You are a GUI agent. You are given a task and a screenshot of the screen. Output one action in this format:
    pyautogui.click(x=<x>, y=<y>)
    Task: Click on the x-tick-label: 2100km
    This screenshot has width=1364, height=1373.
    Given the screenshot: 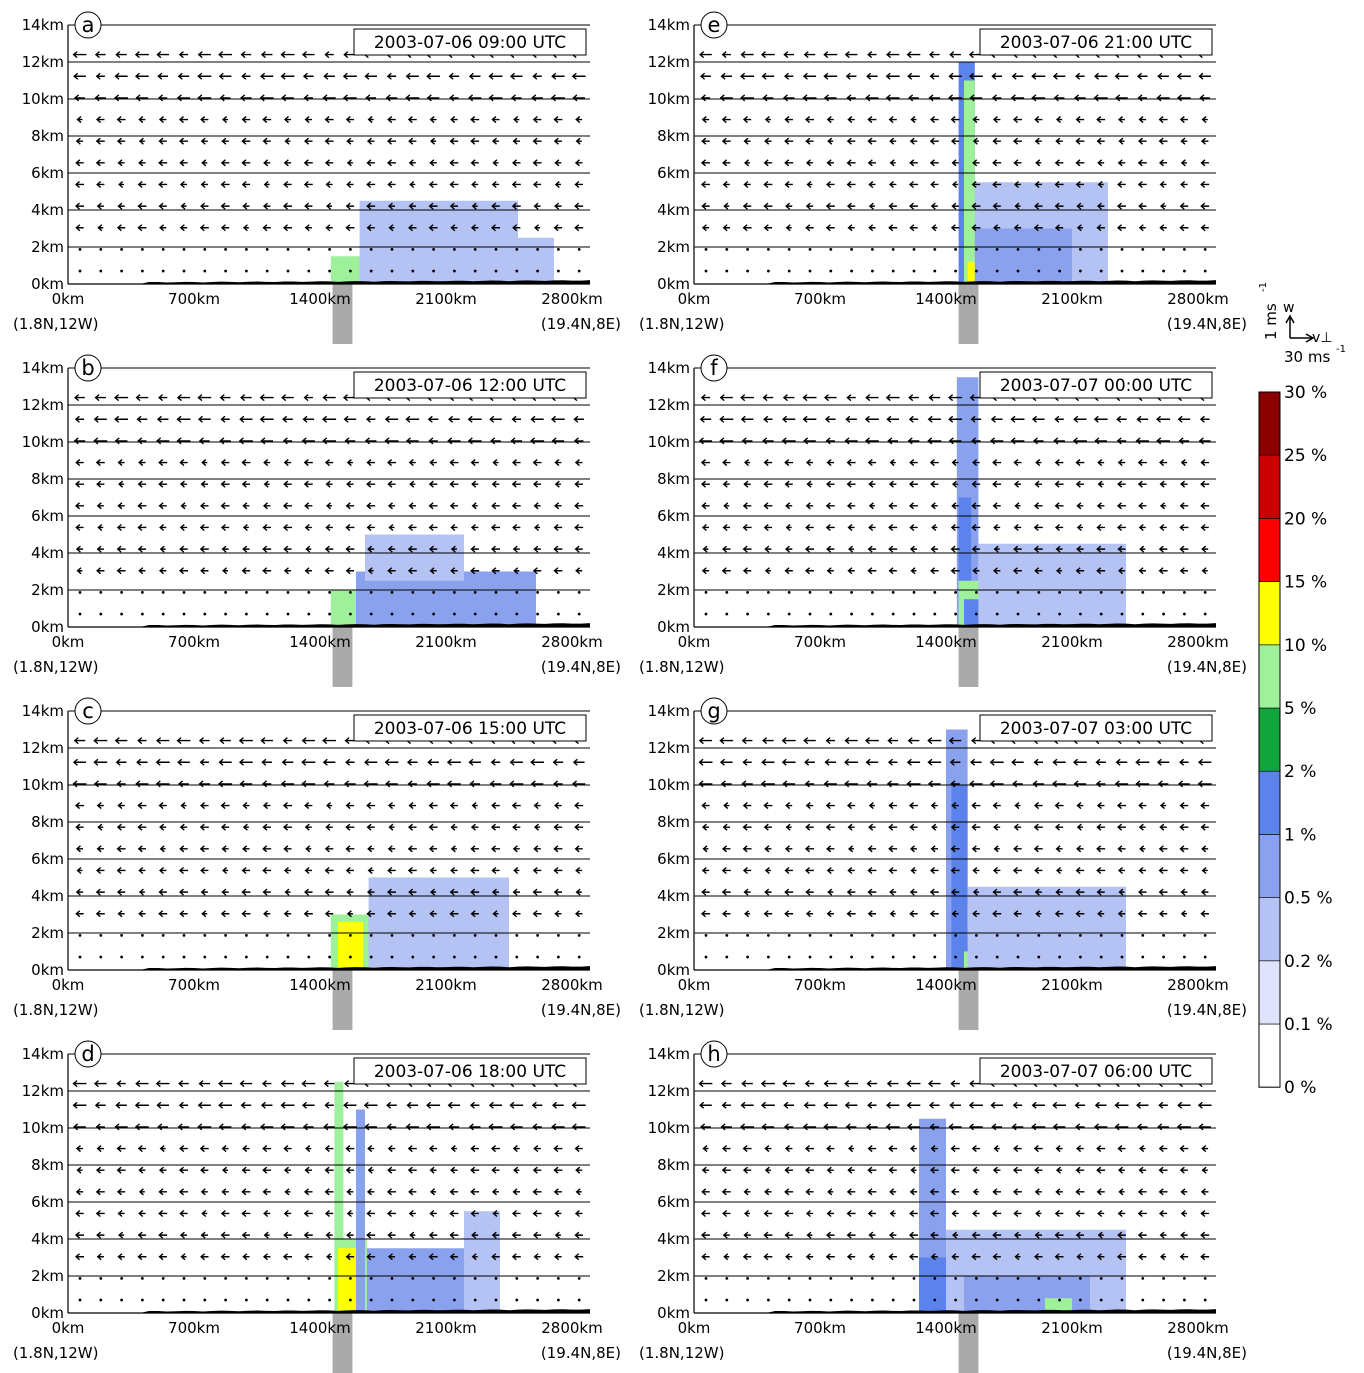 What is the action you would take?
    pyautogui.click(x=445, y=1328)
    